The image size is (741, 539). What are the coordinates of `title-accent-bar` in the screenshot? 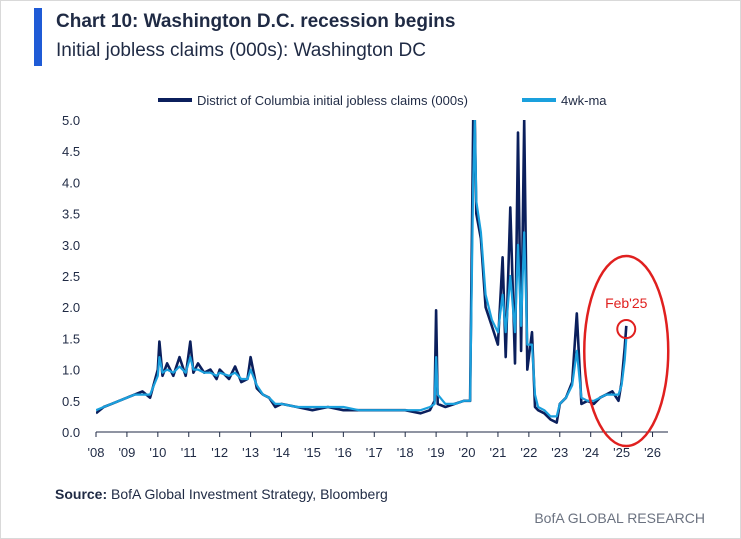 It's located at (38, 37).